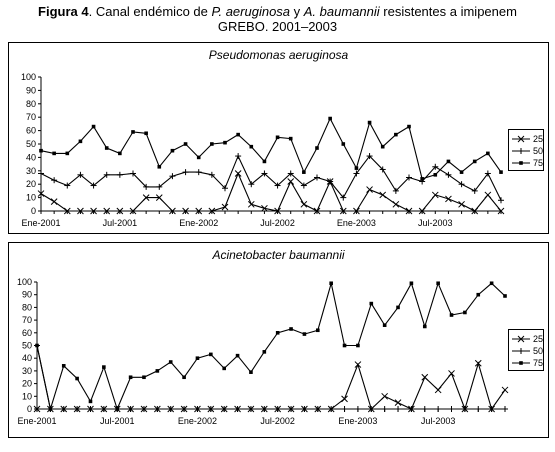 This screenshot has width=555, height=452. Describe the element at coordinates (31, 184) in the screenshot. I see `y-tick-label: 20` at that location.